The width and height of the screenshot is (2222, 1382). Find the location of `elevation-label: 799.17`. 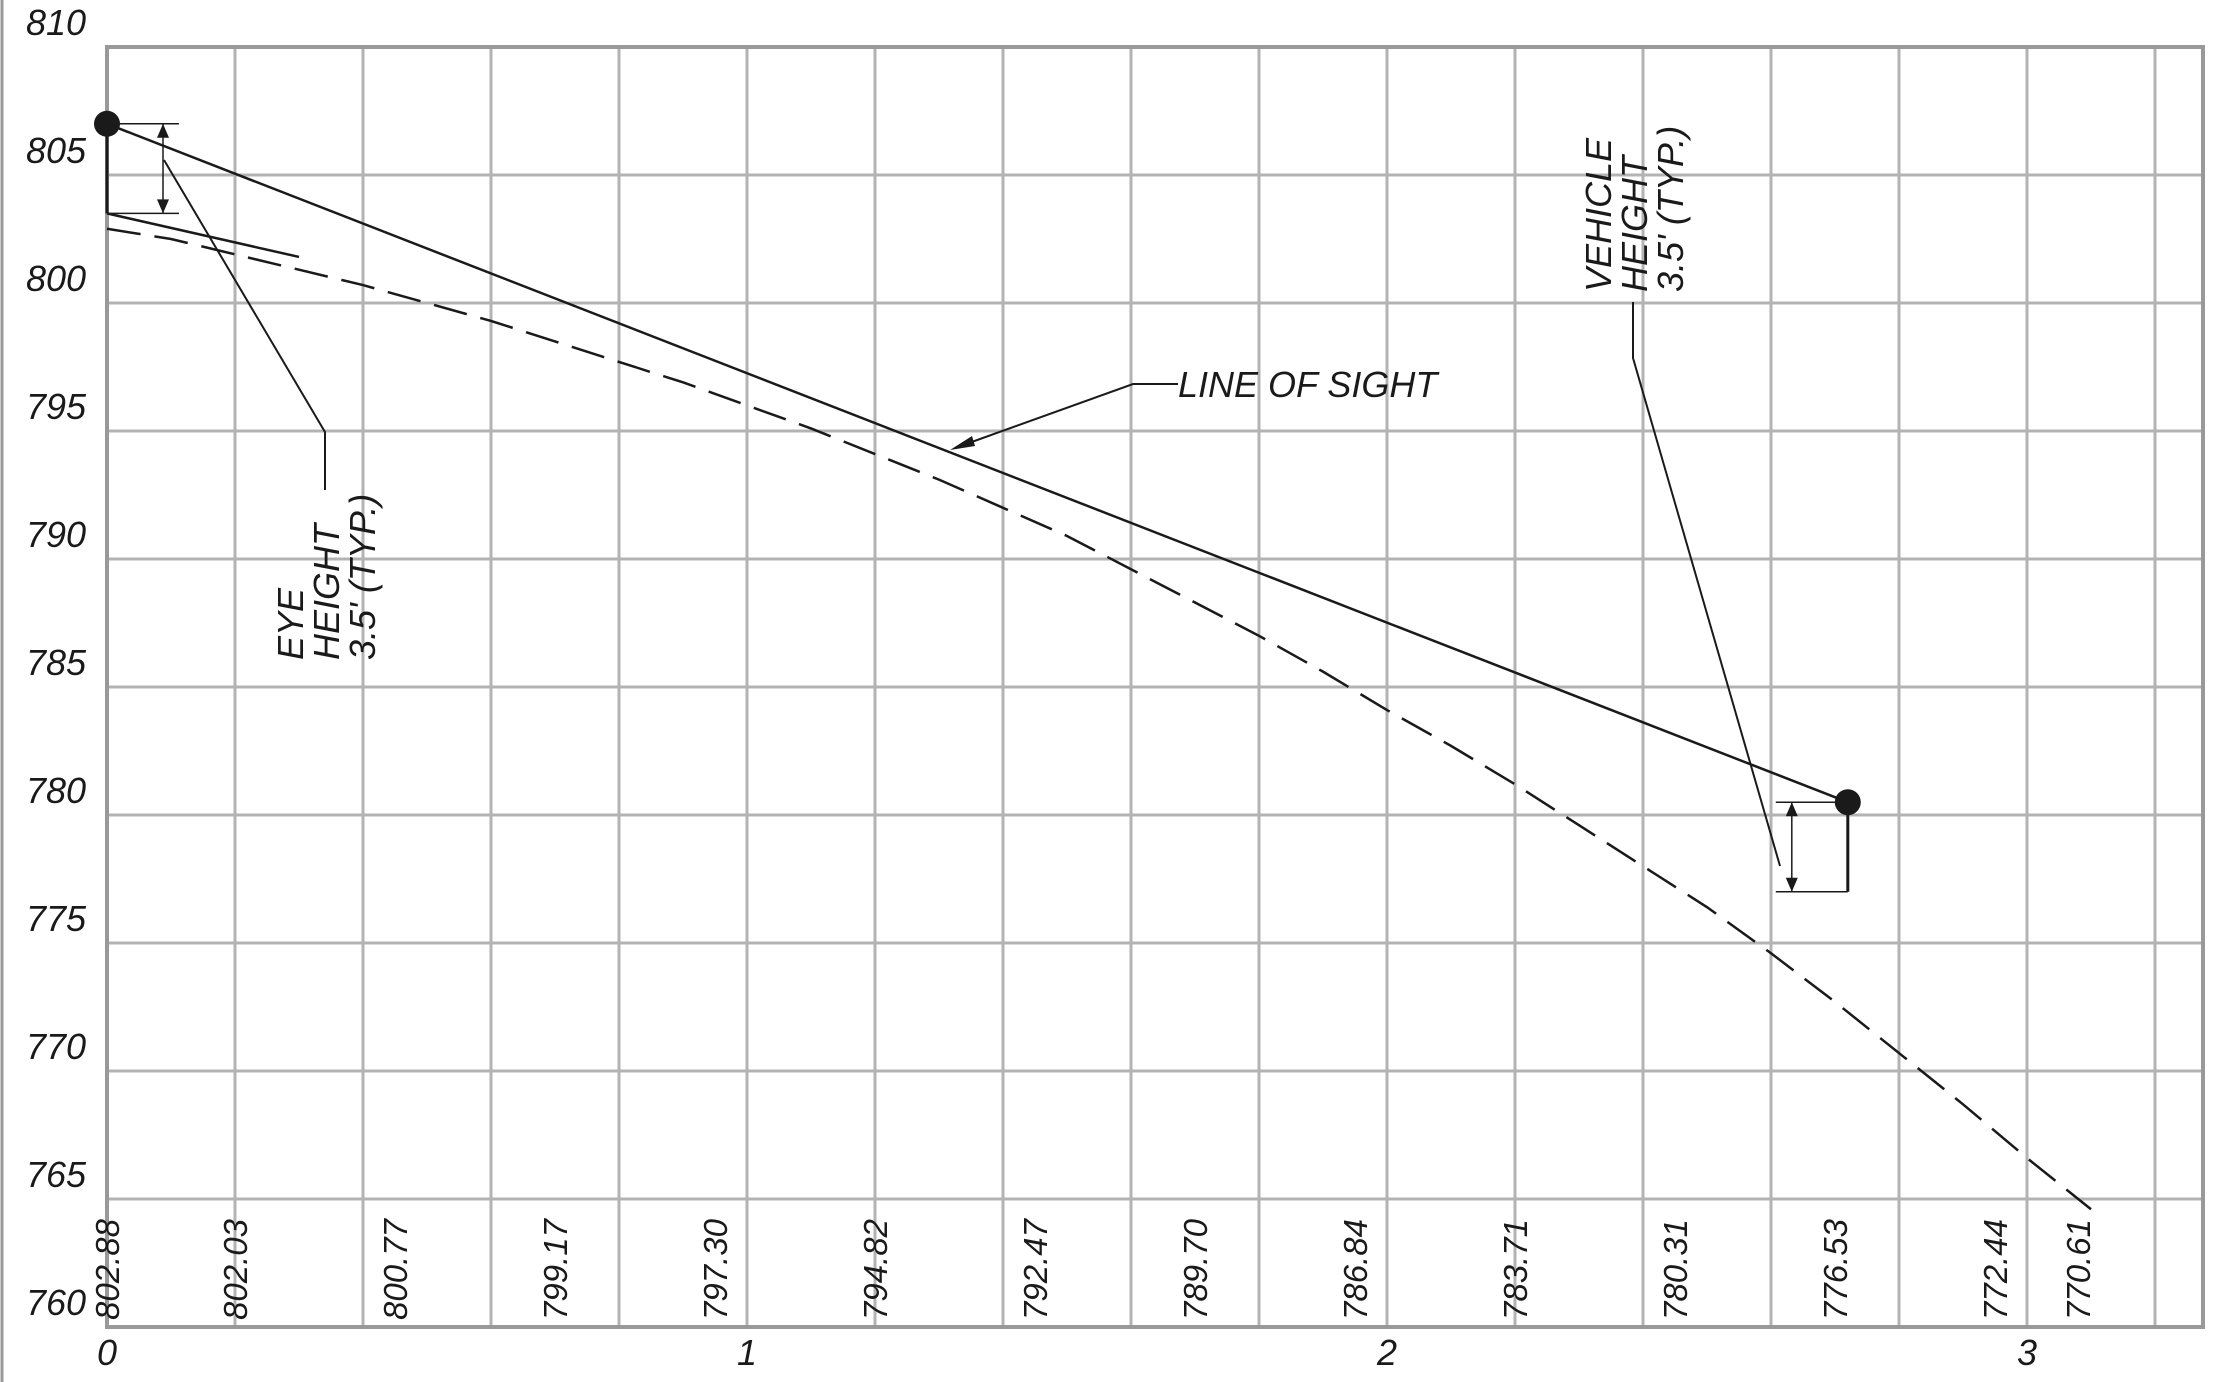

elevation-label: 799.17 is located at coordinates (555, 1268).